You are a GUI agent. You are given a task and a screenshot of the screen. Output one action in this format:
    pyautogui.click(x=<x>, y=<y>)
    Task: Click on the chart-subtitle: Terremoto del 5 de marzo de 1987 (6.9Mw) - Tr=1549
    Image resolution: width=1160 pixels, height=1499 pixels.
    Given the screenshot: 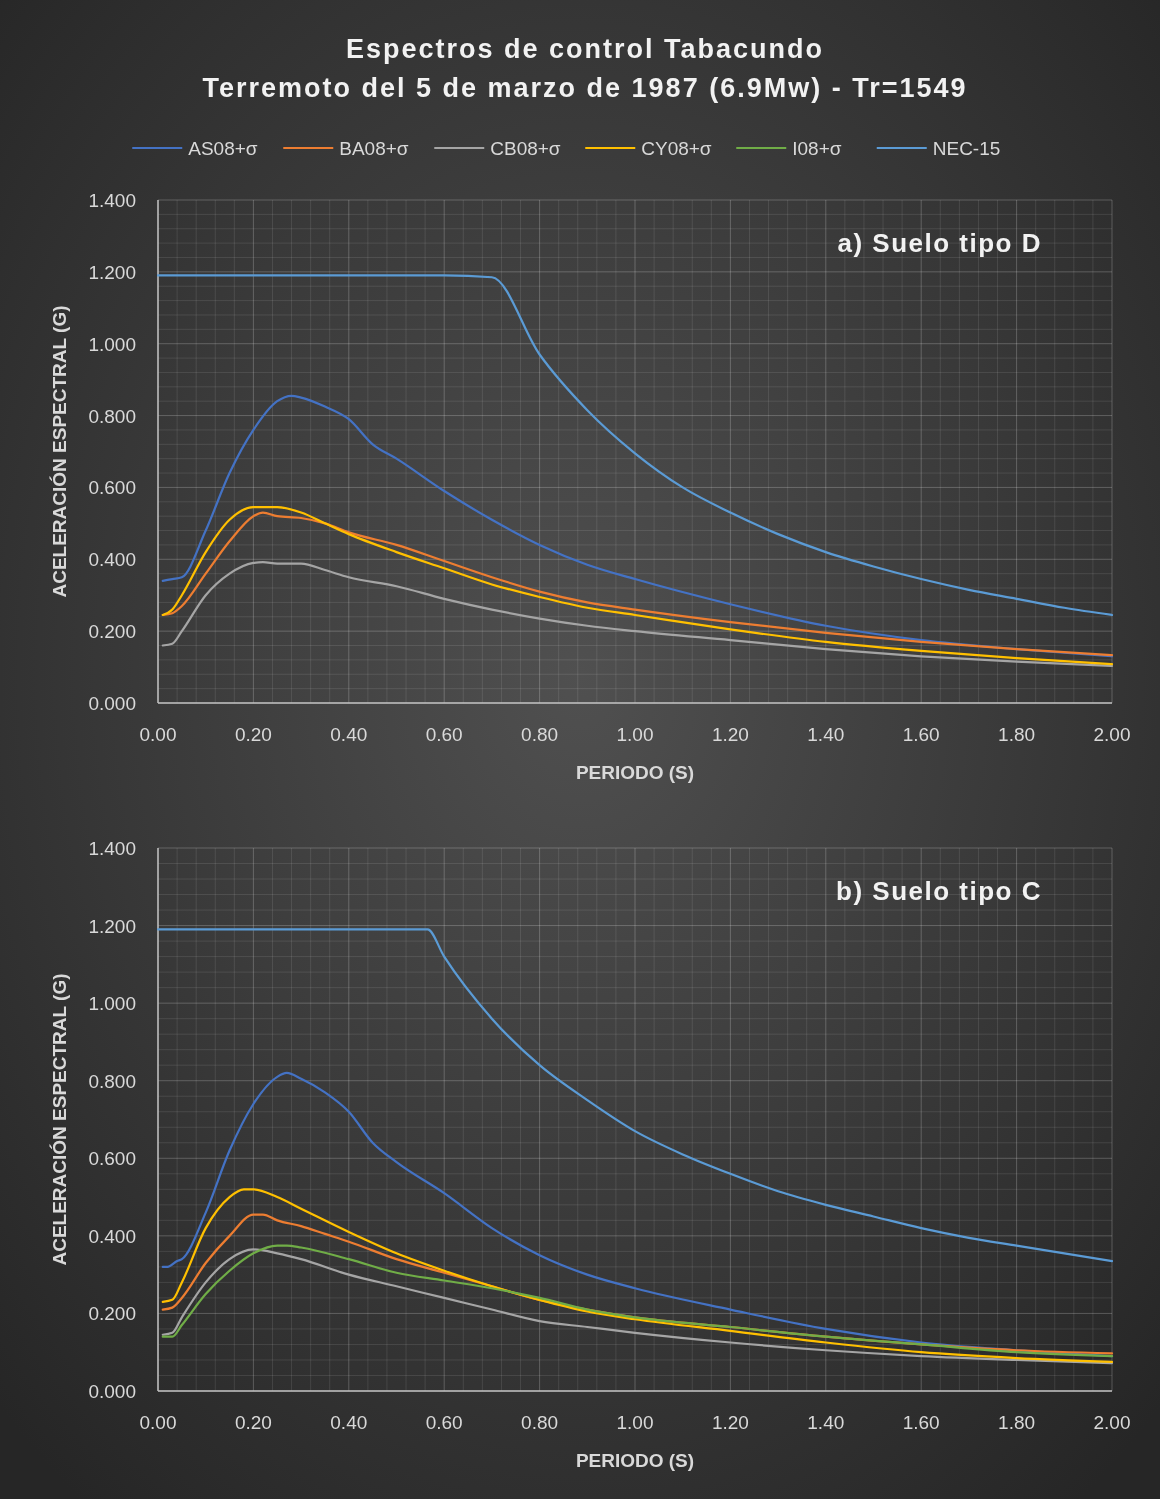 What is the action you would take?
    pyautogui.click(x=585, y=88)
    